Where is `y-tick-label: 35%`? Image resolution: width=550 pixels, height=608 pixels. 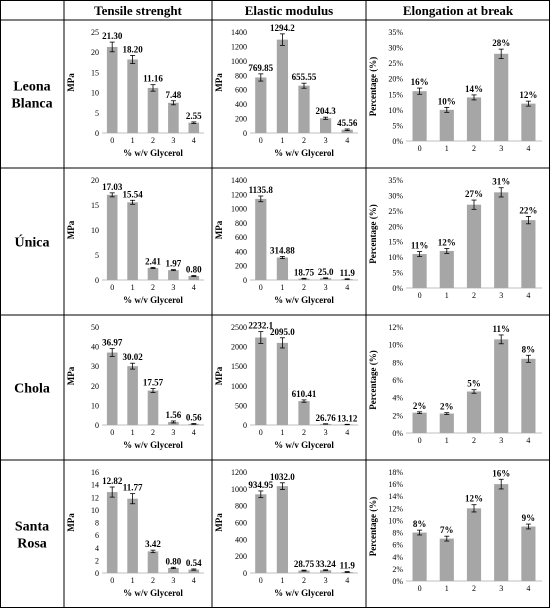
y-tick-label: 35% is located at coordinates (395, 180).